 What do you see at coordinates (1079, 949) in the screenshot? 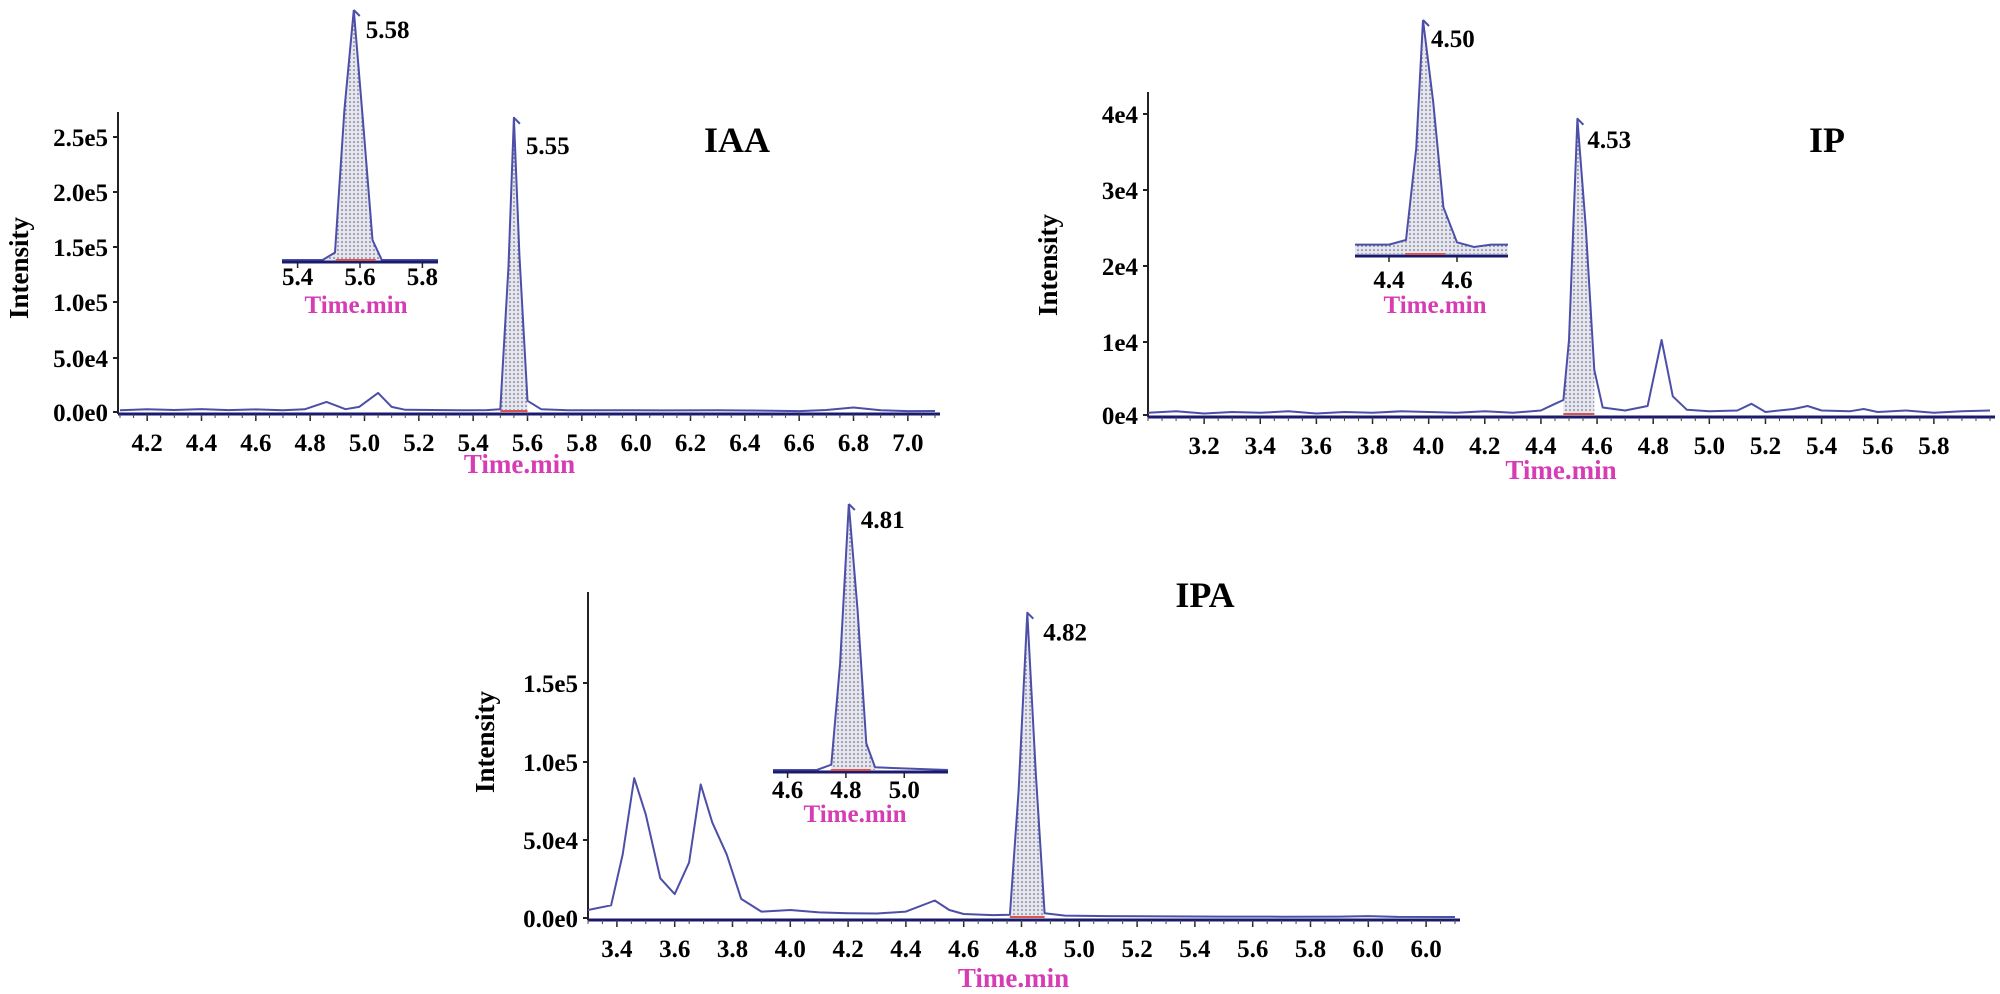
I see `x-tick-label-ipa: 5.0` at bounding box center [1079, 949].